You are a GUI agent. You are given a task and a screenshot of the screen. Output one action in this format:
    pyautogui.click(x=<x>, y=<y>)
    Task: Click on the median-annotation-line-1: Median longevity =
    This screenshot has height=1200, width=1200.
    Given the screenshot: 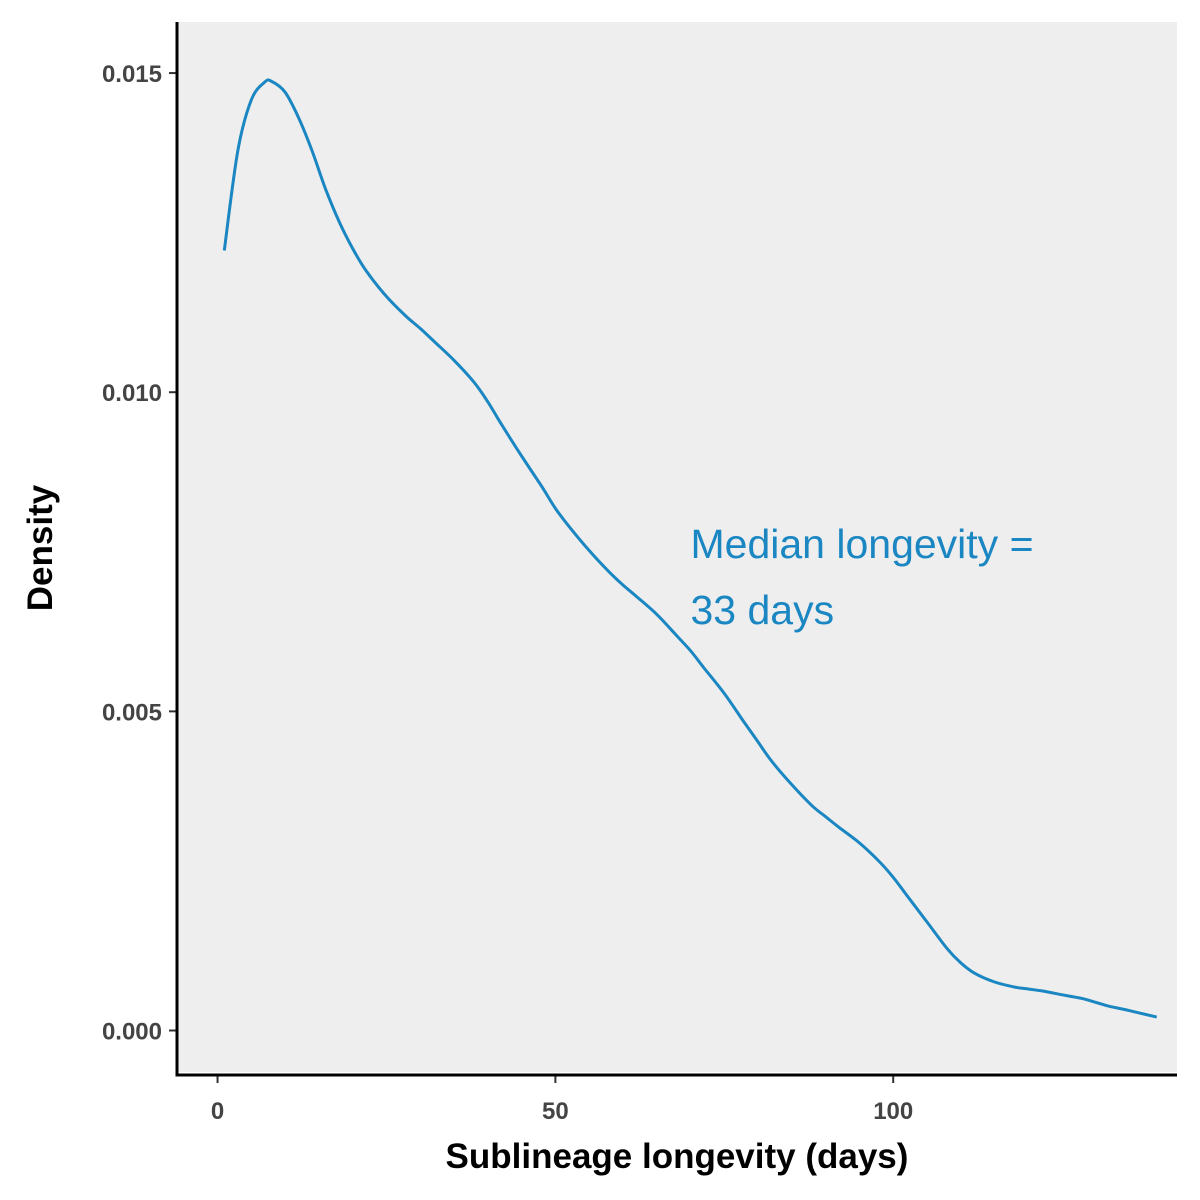 What is the action you would take?
    pyautogui.click(x=862, y=544)
    